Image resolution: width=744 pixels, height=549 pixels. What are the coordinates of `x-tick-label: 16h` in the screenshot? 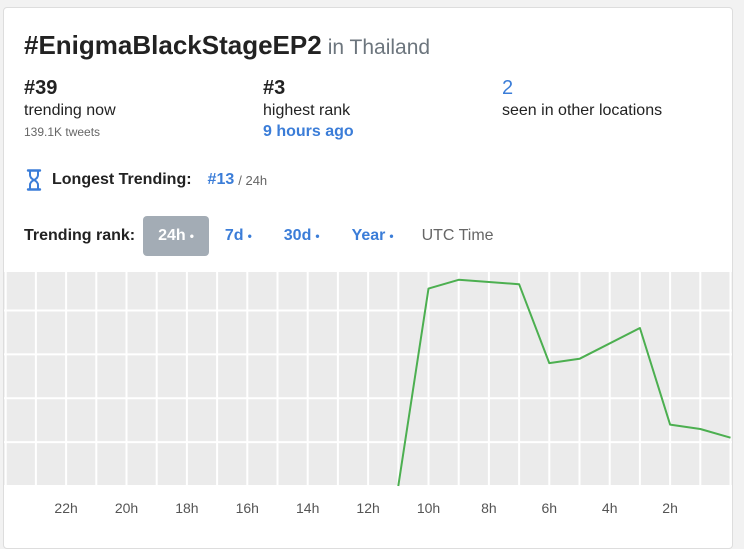 It's located at (247, 508).